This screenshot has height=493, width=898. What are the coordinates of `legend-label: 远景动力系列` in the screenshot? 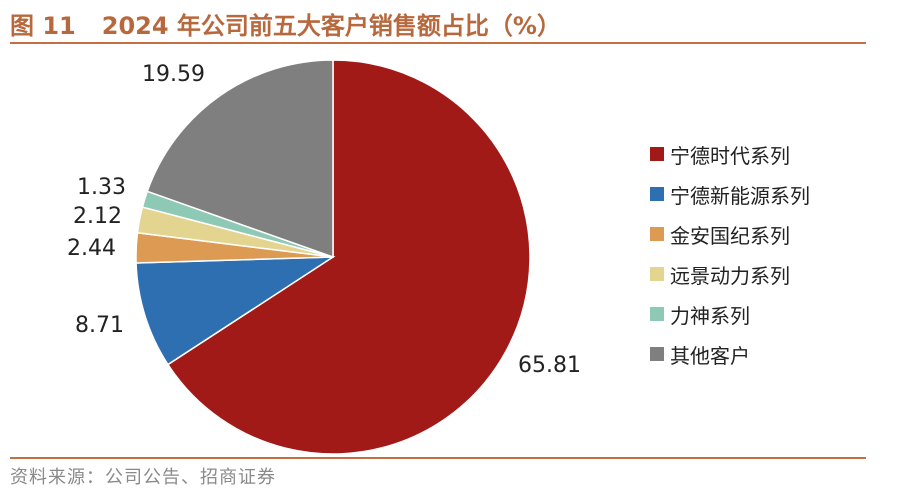 It's located at (730, 275).